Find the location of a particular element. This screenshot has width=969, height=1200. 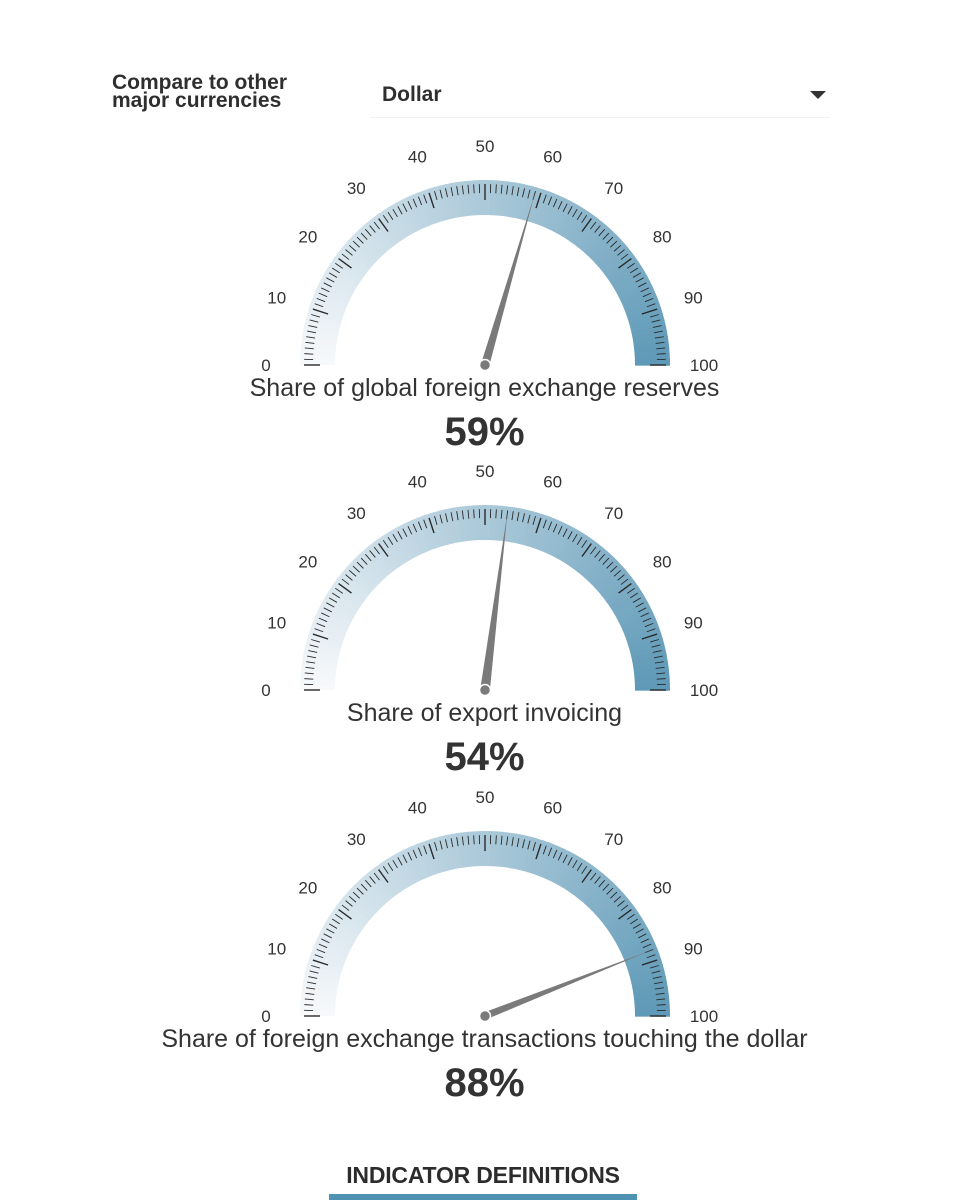

gauge-tick-label: 20 is located at coordinates (307, 887).